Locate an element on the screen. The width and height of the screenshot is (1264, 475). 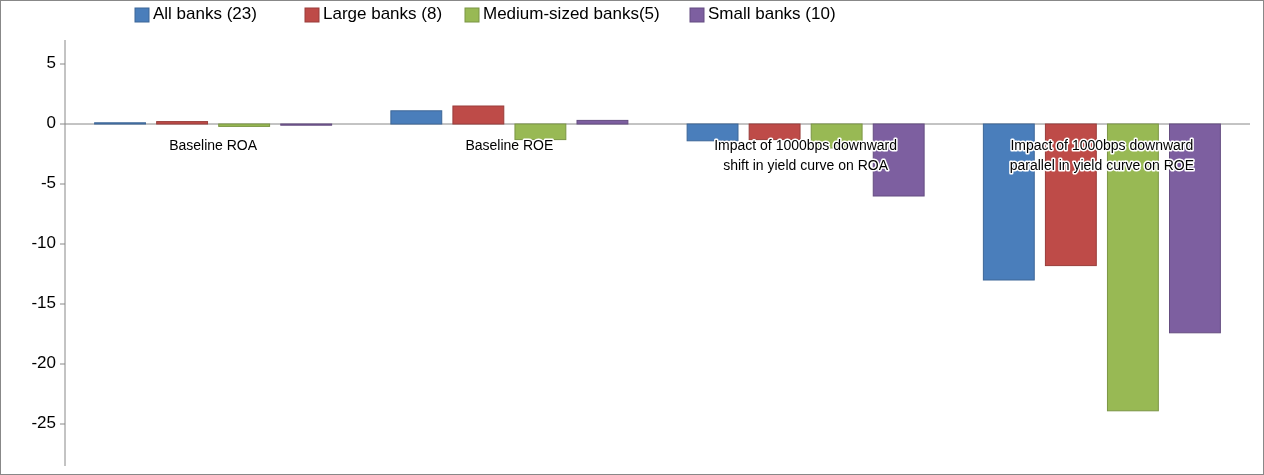
y-tick-label: 5 is located at coordinates (51, 63).